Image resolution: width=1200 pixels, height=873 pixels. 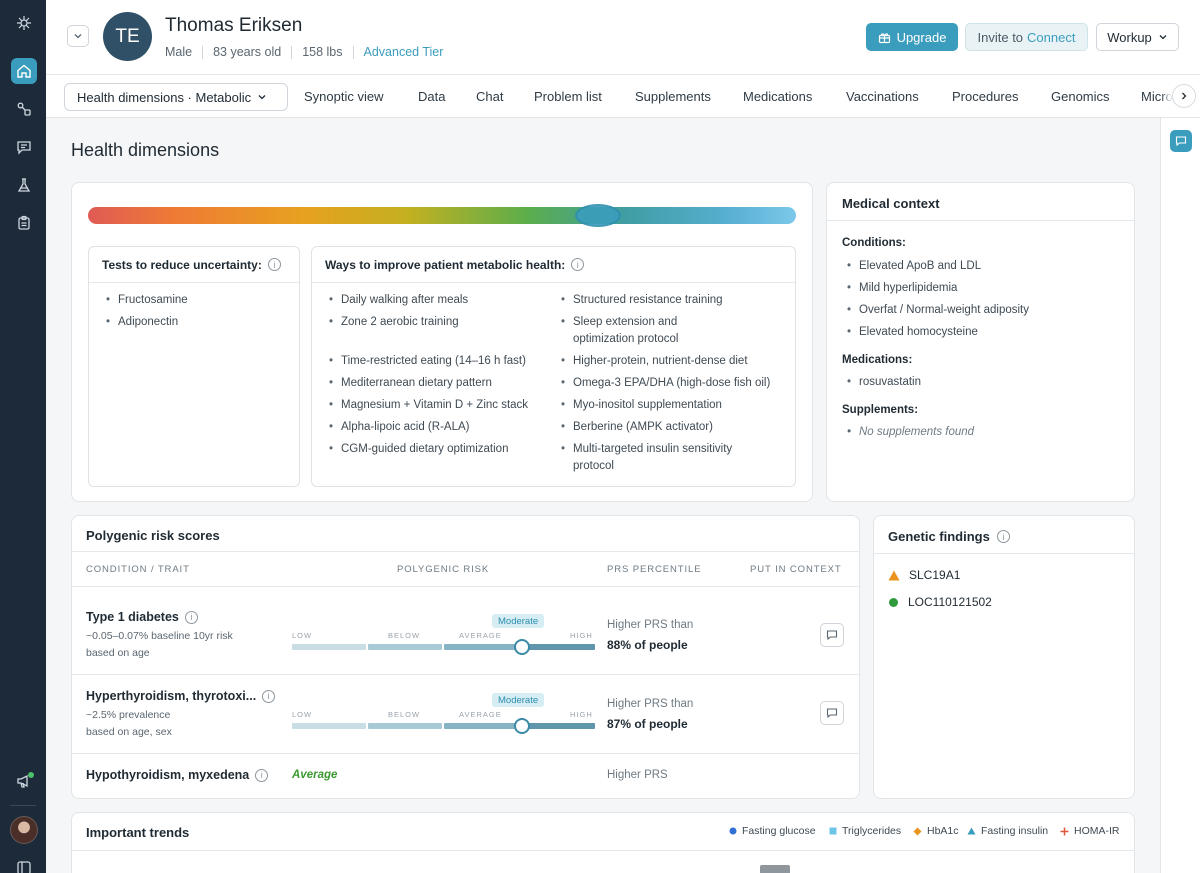 What do you see at coordinates (654, 361) in the screenshot?
I see `list-item: Higher-protein, nutrient-dense diet` at bounding box center [654, 361].